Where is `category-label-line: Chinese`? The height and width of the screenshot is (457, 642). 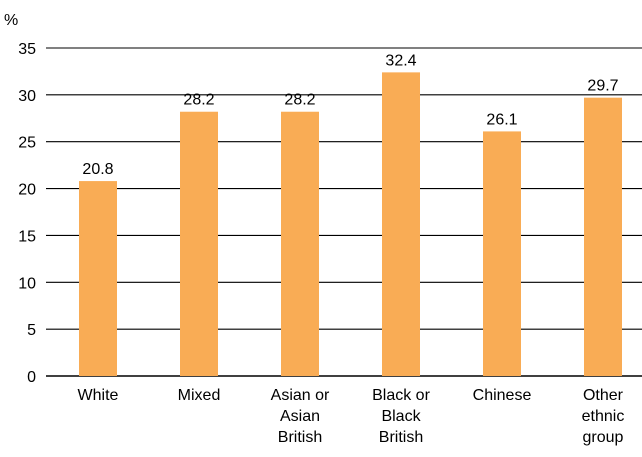 category-label-line: Chinese is located at coordinates (502, 395).